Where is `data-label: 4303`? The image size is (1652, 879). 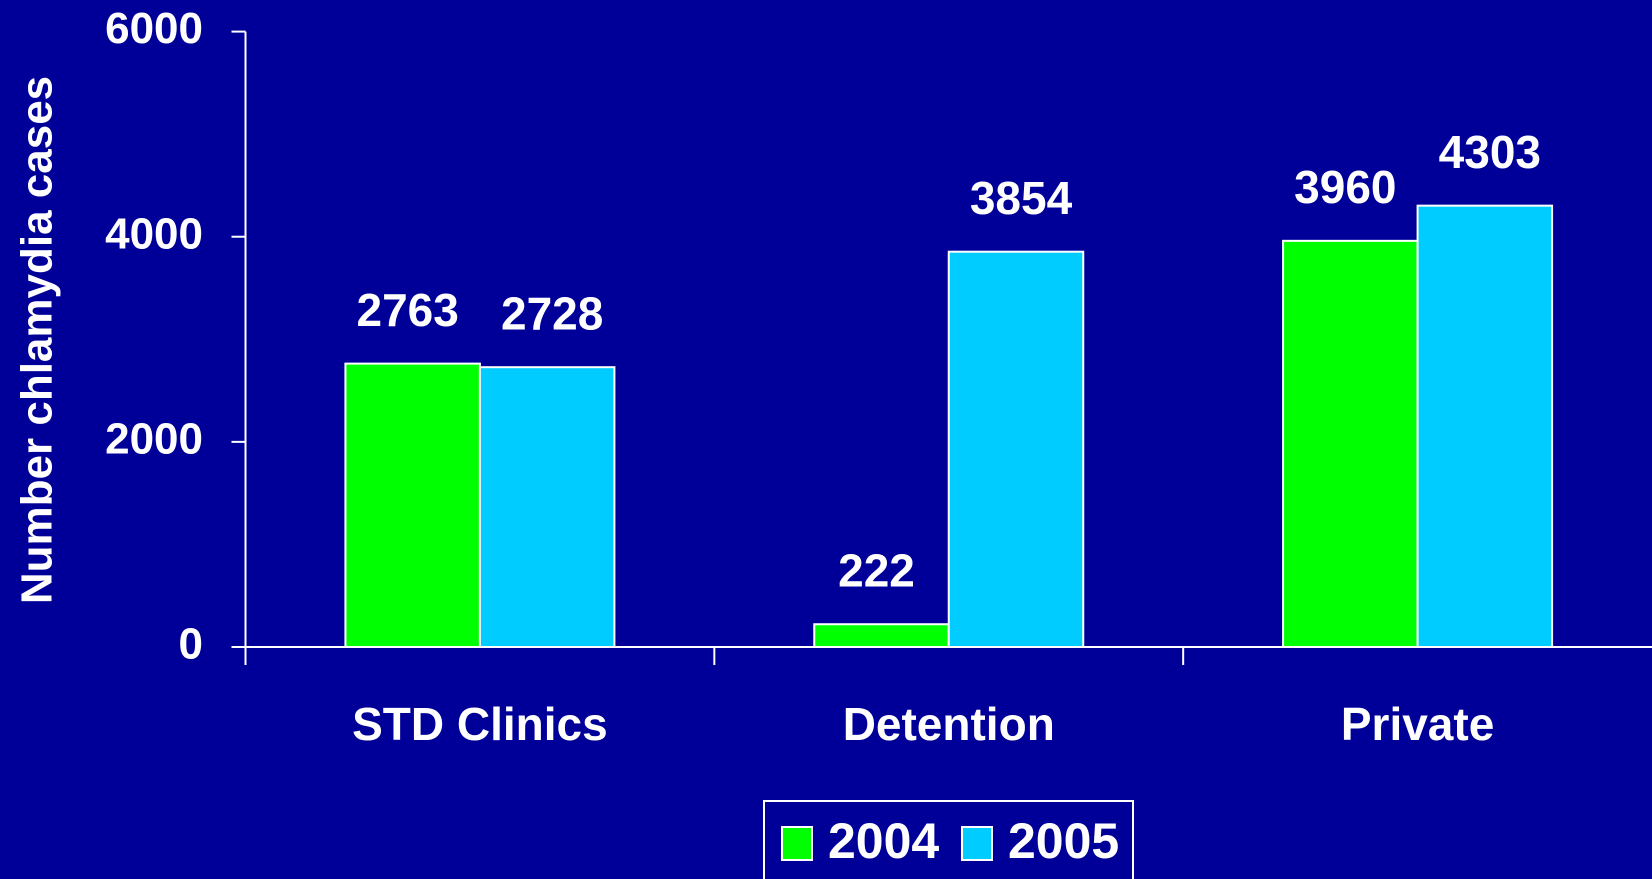
data-label: 4303 is located at coordinates (1490, 152).